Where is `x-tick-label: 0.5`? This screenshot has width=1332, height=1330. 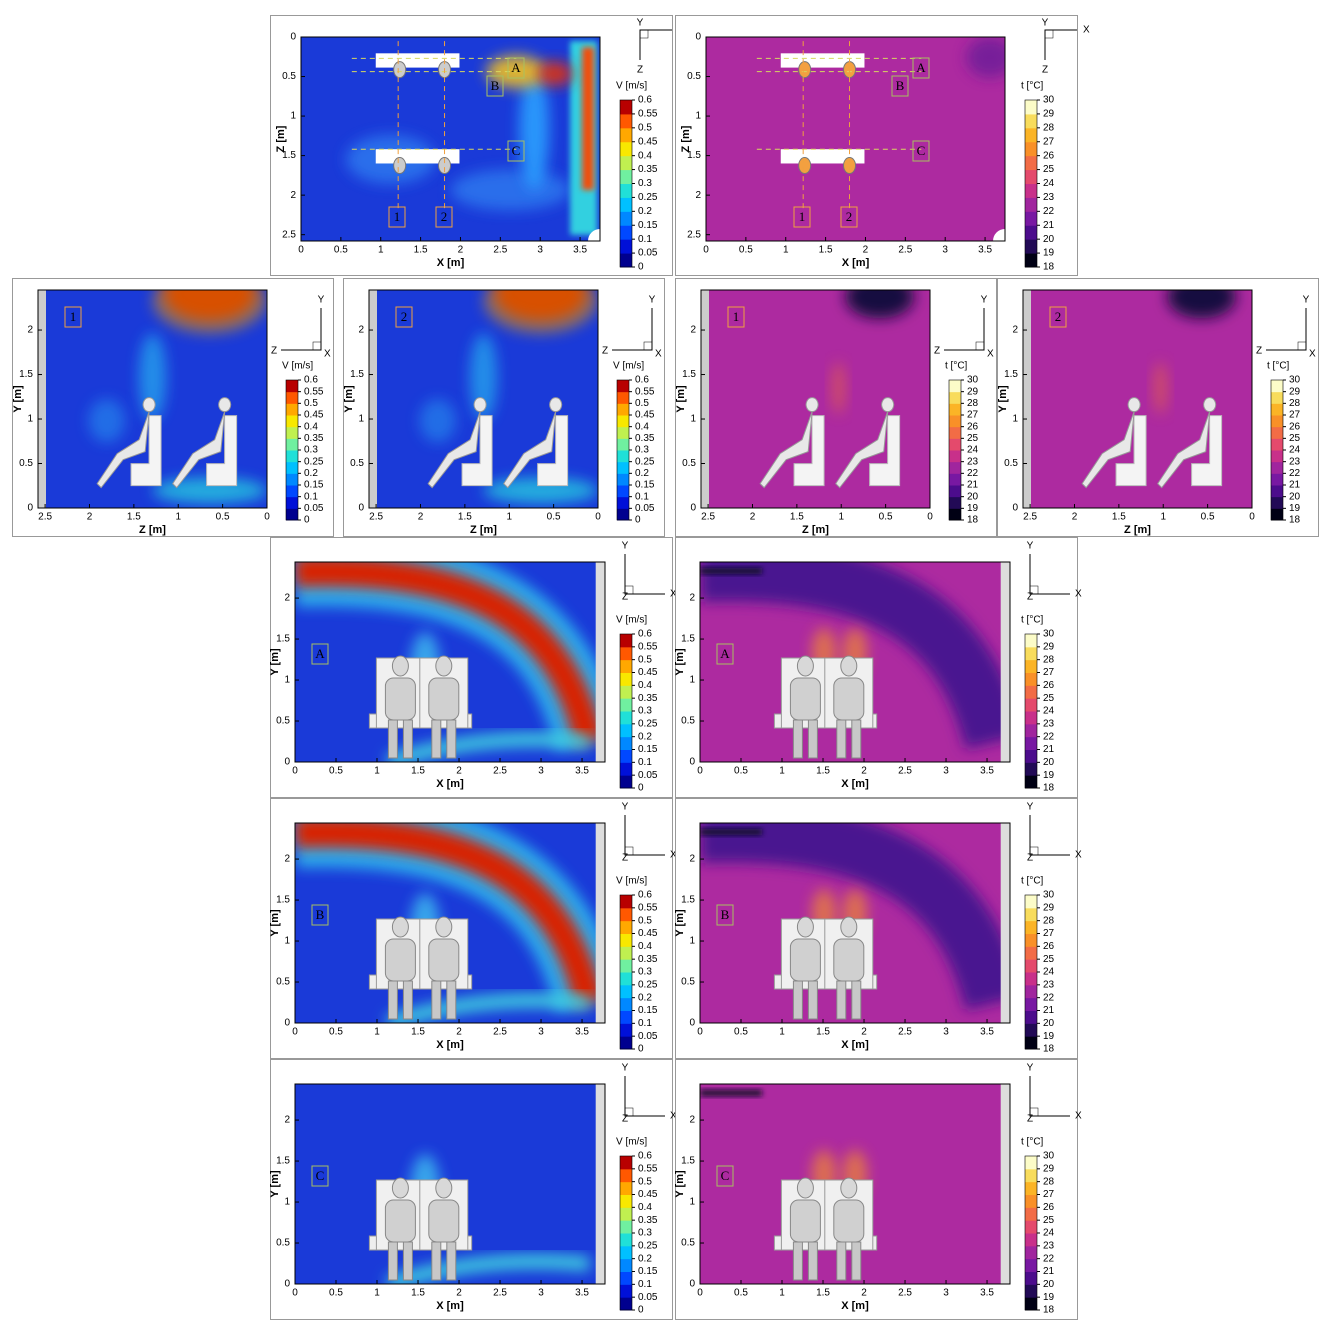 x-tick-label: 0.5 is located at coordinates (741, 771).